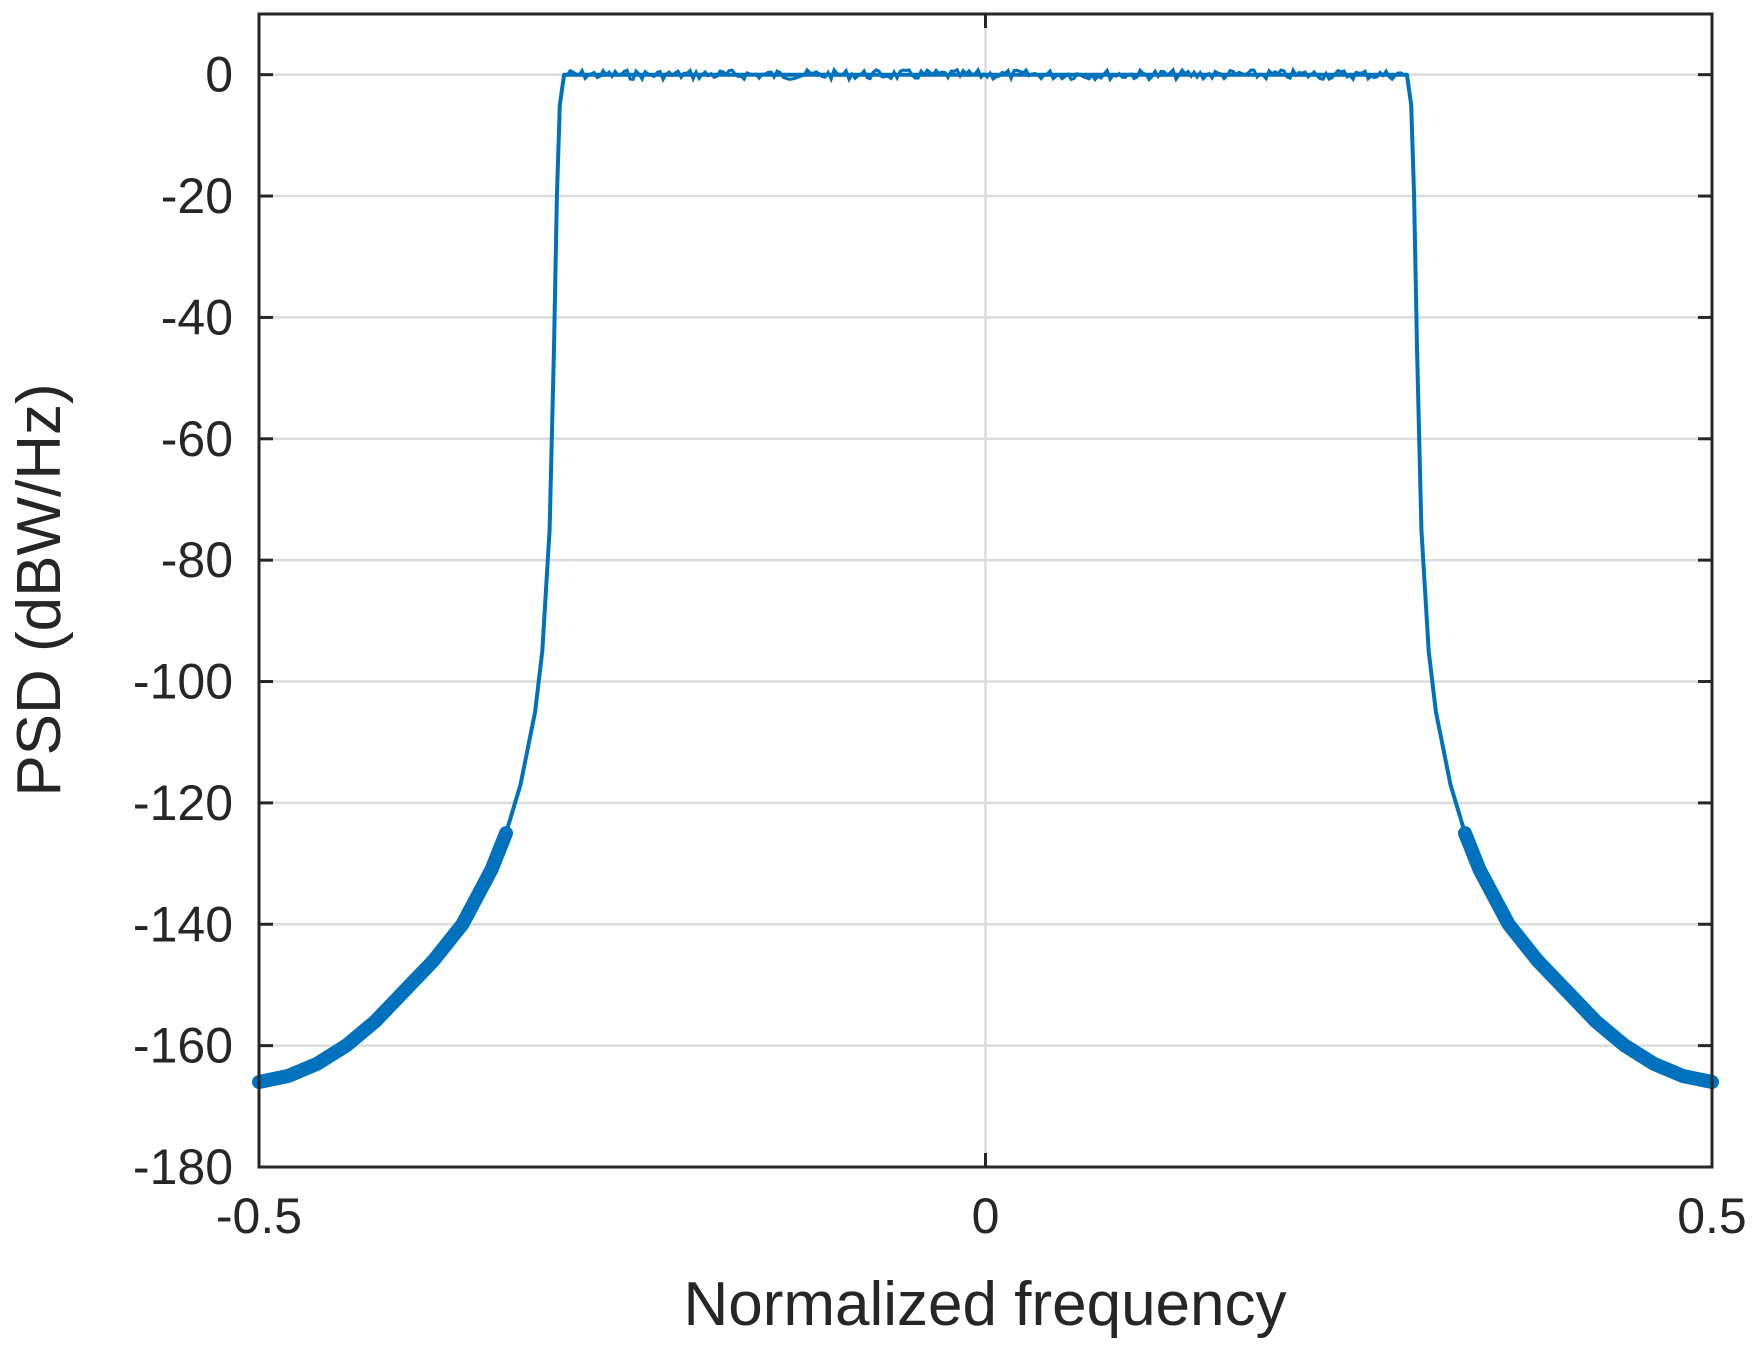 The height and width of the screenshot is (1345, 1759). Describe the element at coordinates (983, 75) in the screenshot. I see `psd-passband-ripple` at that location.